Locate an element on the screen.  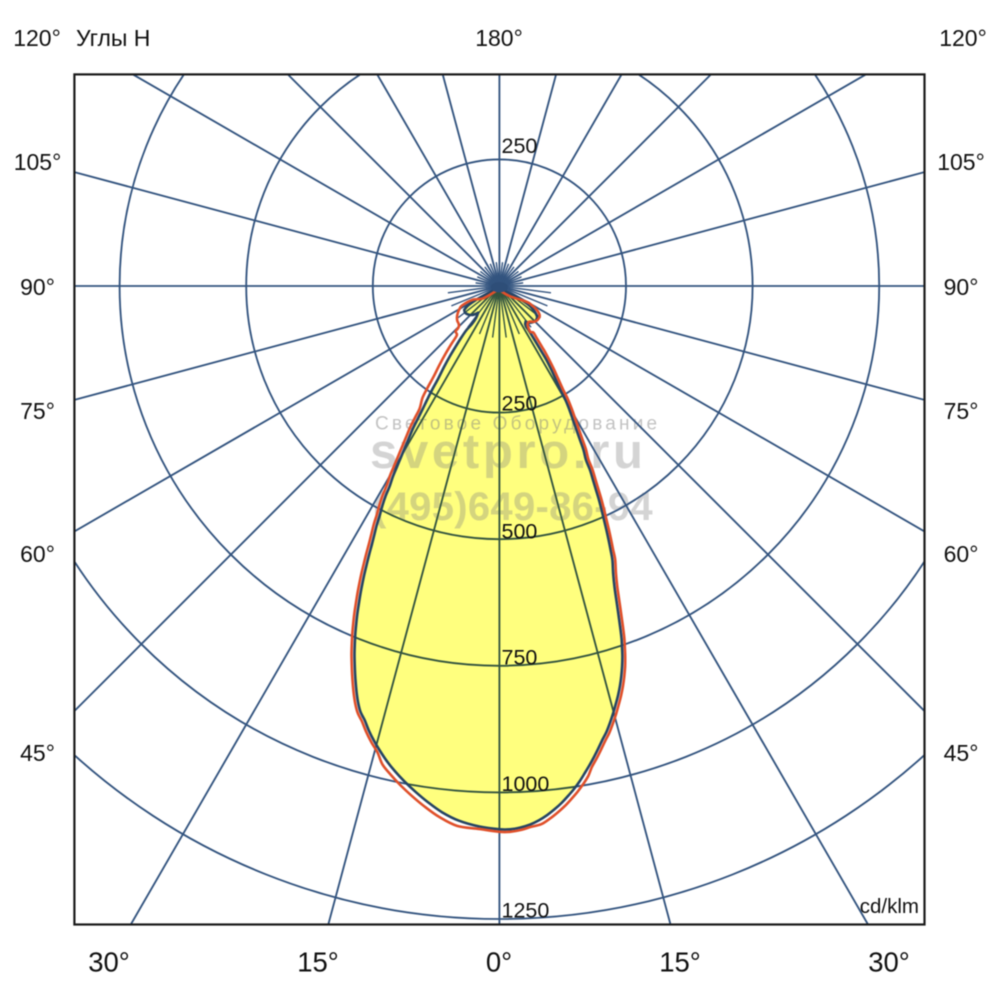
svg-text: Световое Оборудование is located at coordinates (517, 424).